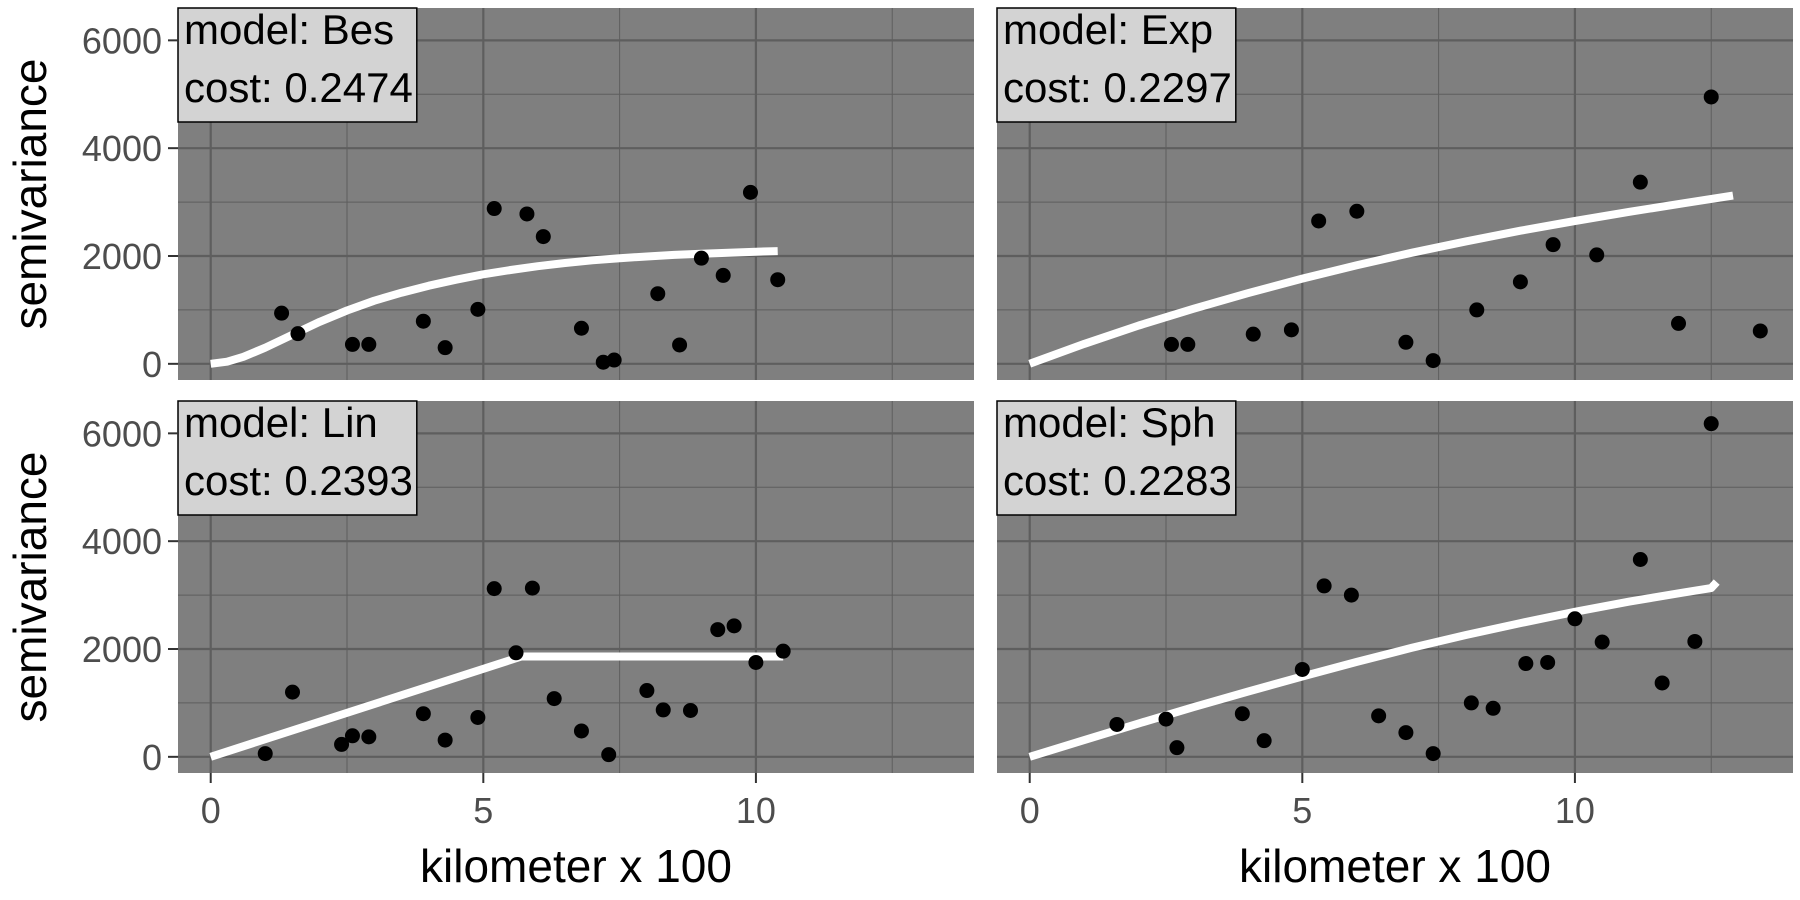  What do you see at coordinates (281, 422) in the screenshot?
I see `model-label: model: Lin` at bounding box center [281, 422].